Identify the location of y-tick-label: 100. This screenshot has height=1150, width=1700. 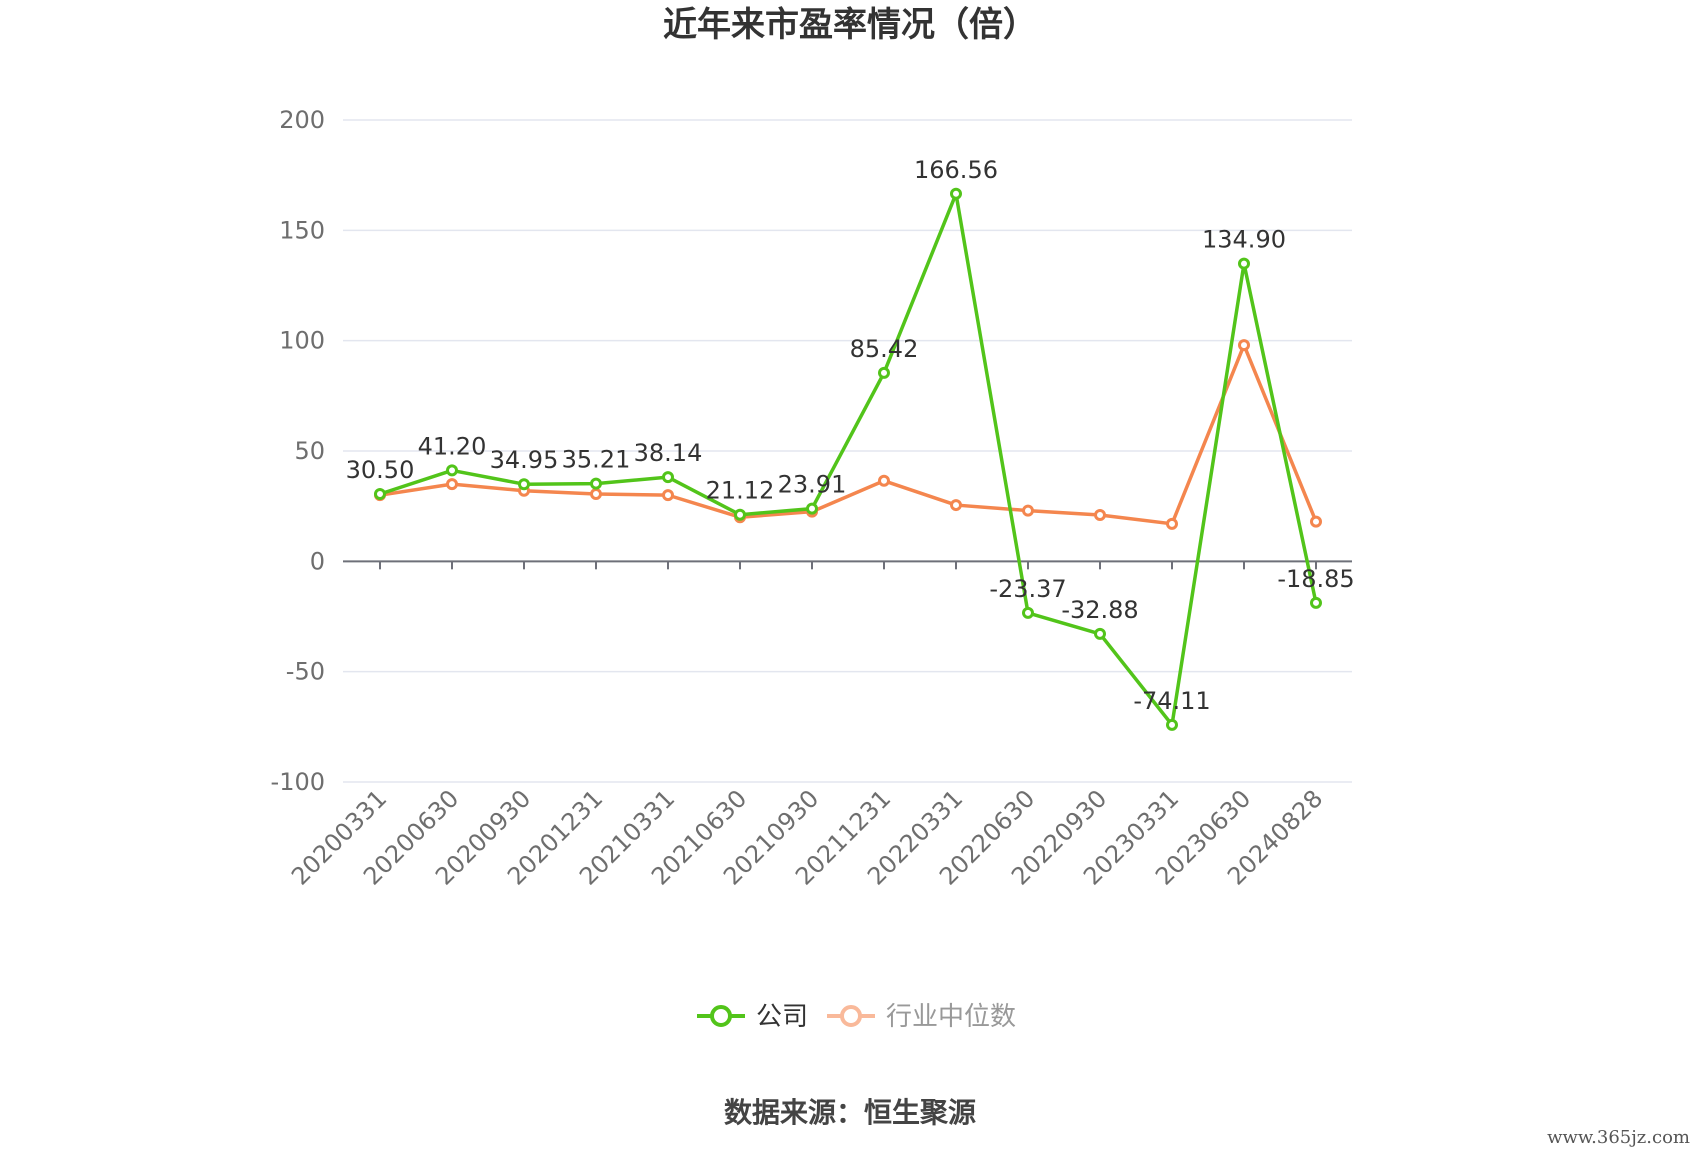
(302, 341).